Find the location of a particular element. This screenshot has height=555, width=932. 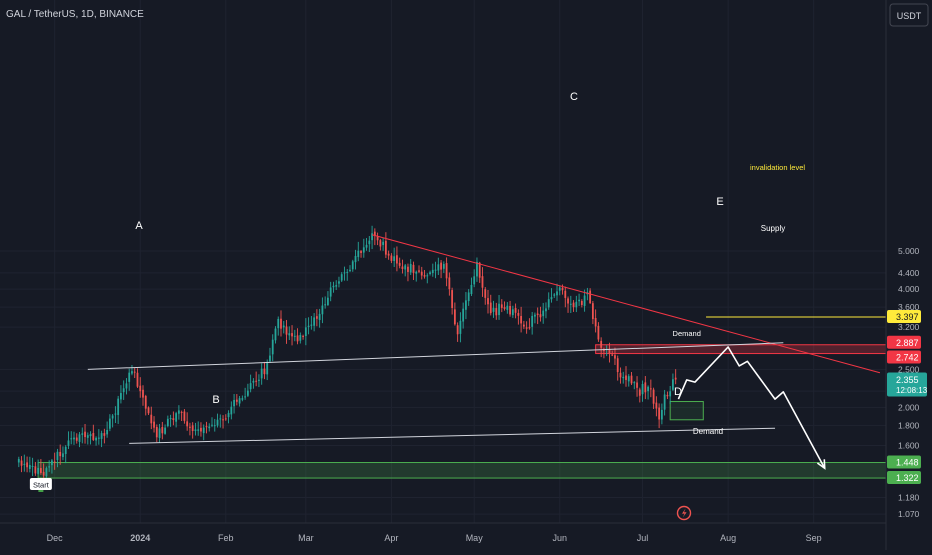

projection-path is located at coordinates (751, 407).